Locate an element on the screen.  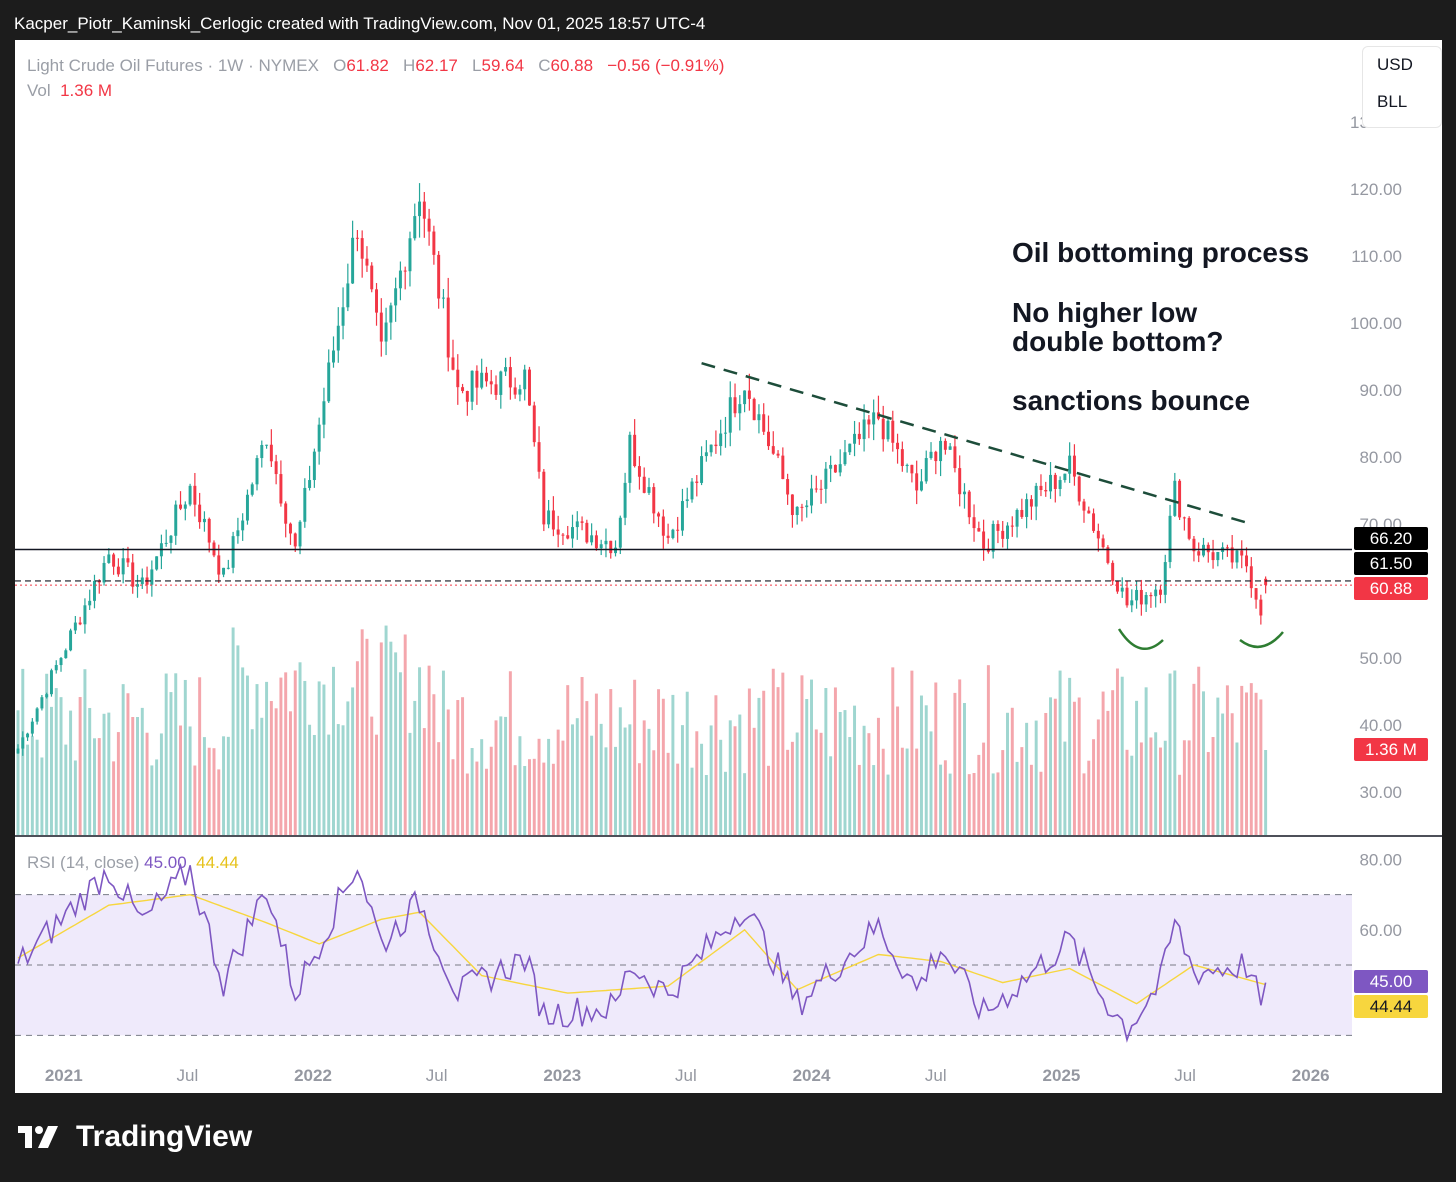
rsi-tag: 45.00 is located at coordinates (1391, 981).